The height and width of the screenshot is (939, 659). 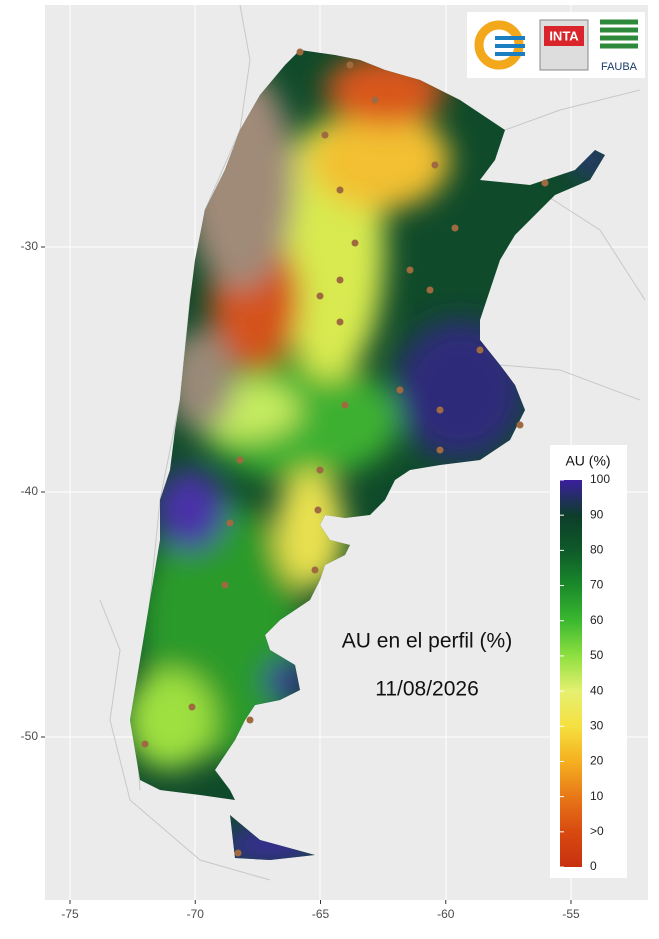 I want to click on logos: INTA FAUBA, so click(x=556, y=45).